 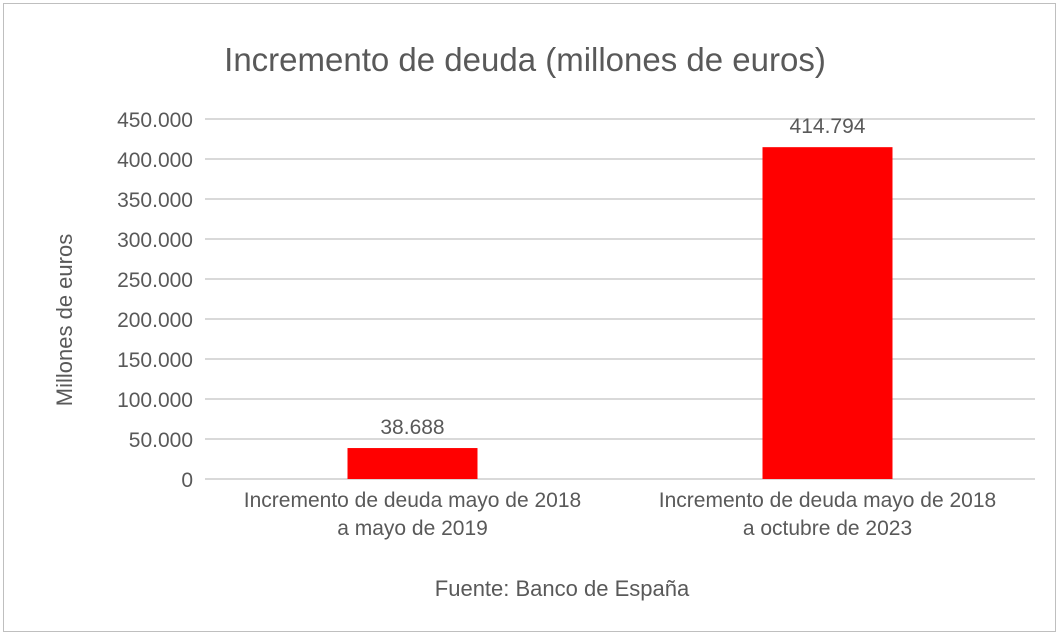 What do you see at coordinates (155, 120) in the screenshot?
I see `y-tick-label: 450.000` at bounding box center [155, 120].